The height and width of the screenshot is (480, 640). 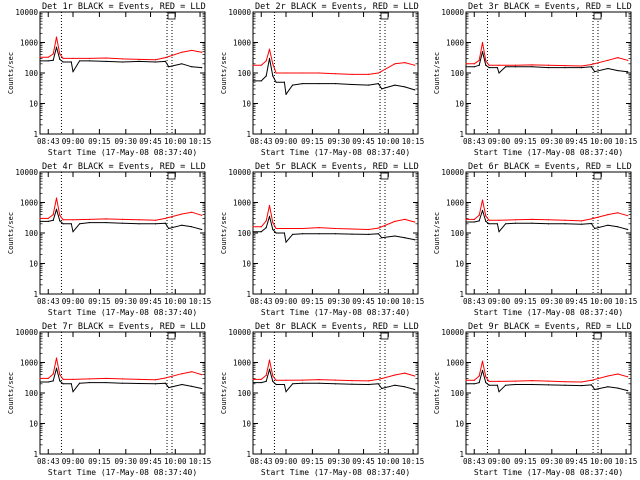 What do you see at coordinates (150, 301) in the screenshot?
I see `x-tick-label: 09:45` at bounding box center [150, 301].